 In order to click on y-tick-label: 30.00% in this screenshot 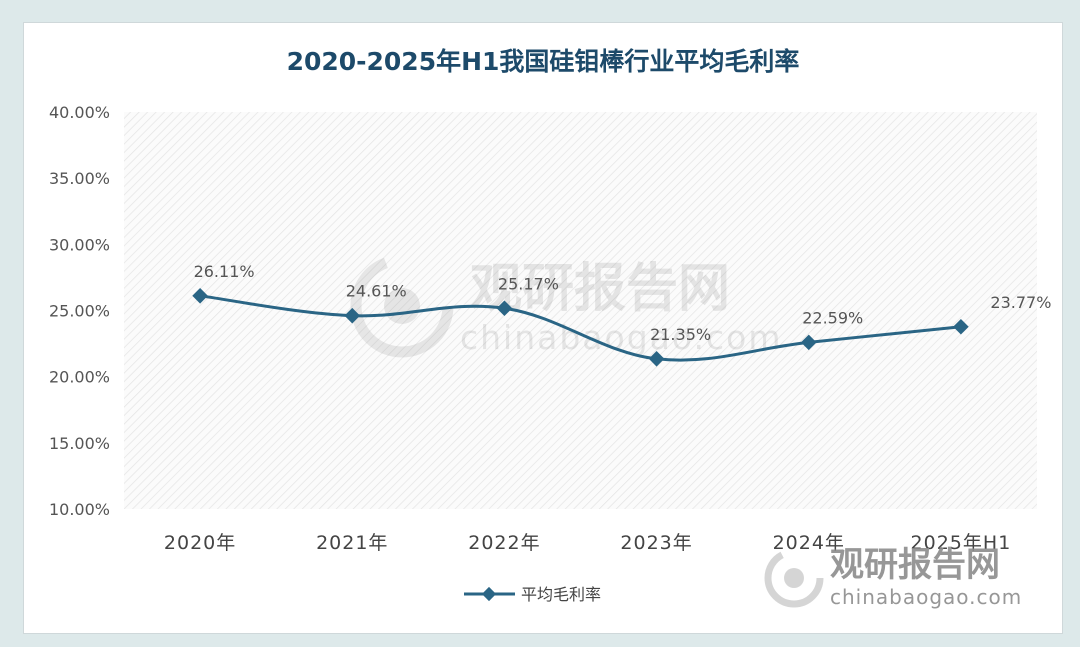, I will do `click(79, 244)`.